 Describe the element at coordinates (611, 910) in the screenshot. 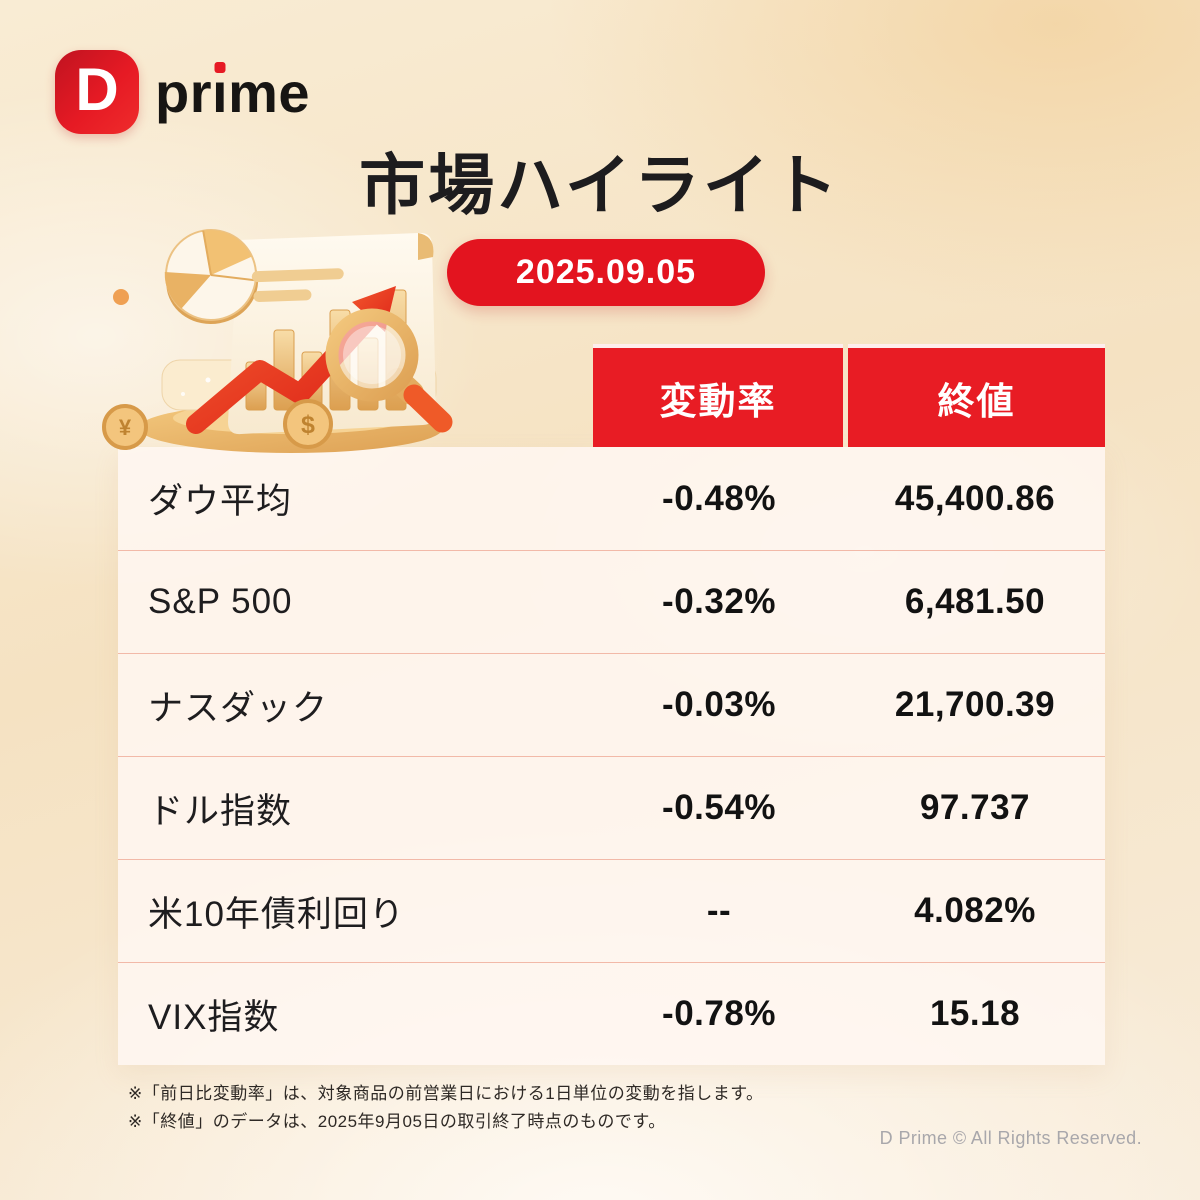

I see `table-row-us10y-yield: 米10年債利回り -- 4.082%` at that location.